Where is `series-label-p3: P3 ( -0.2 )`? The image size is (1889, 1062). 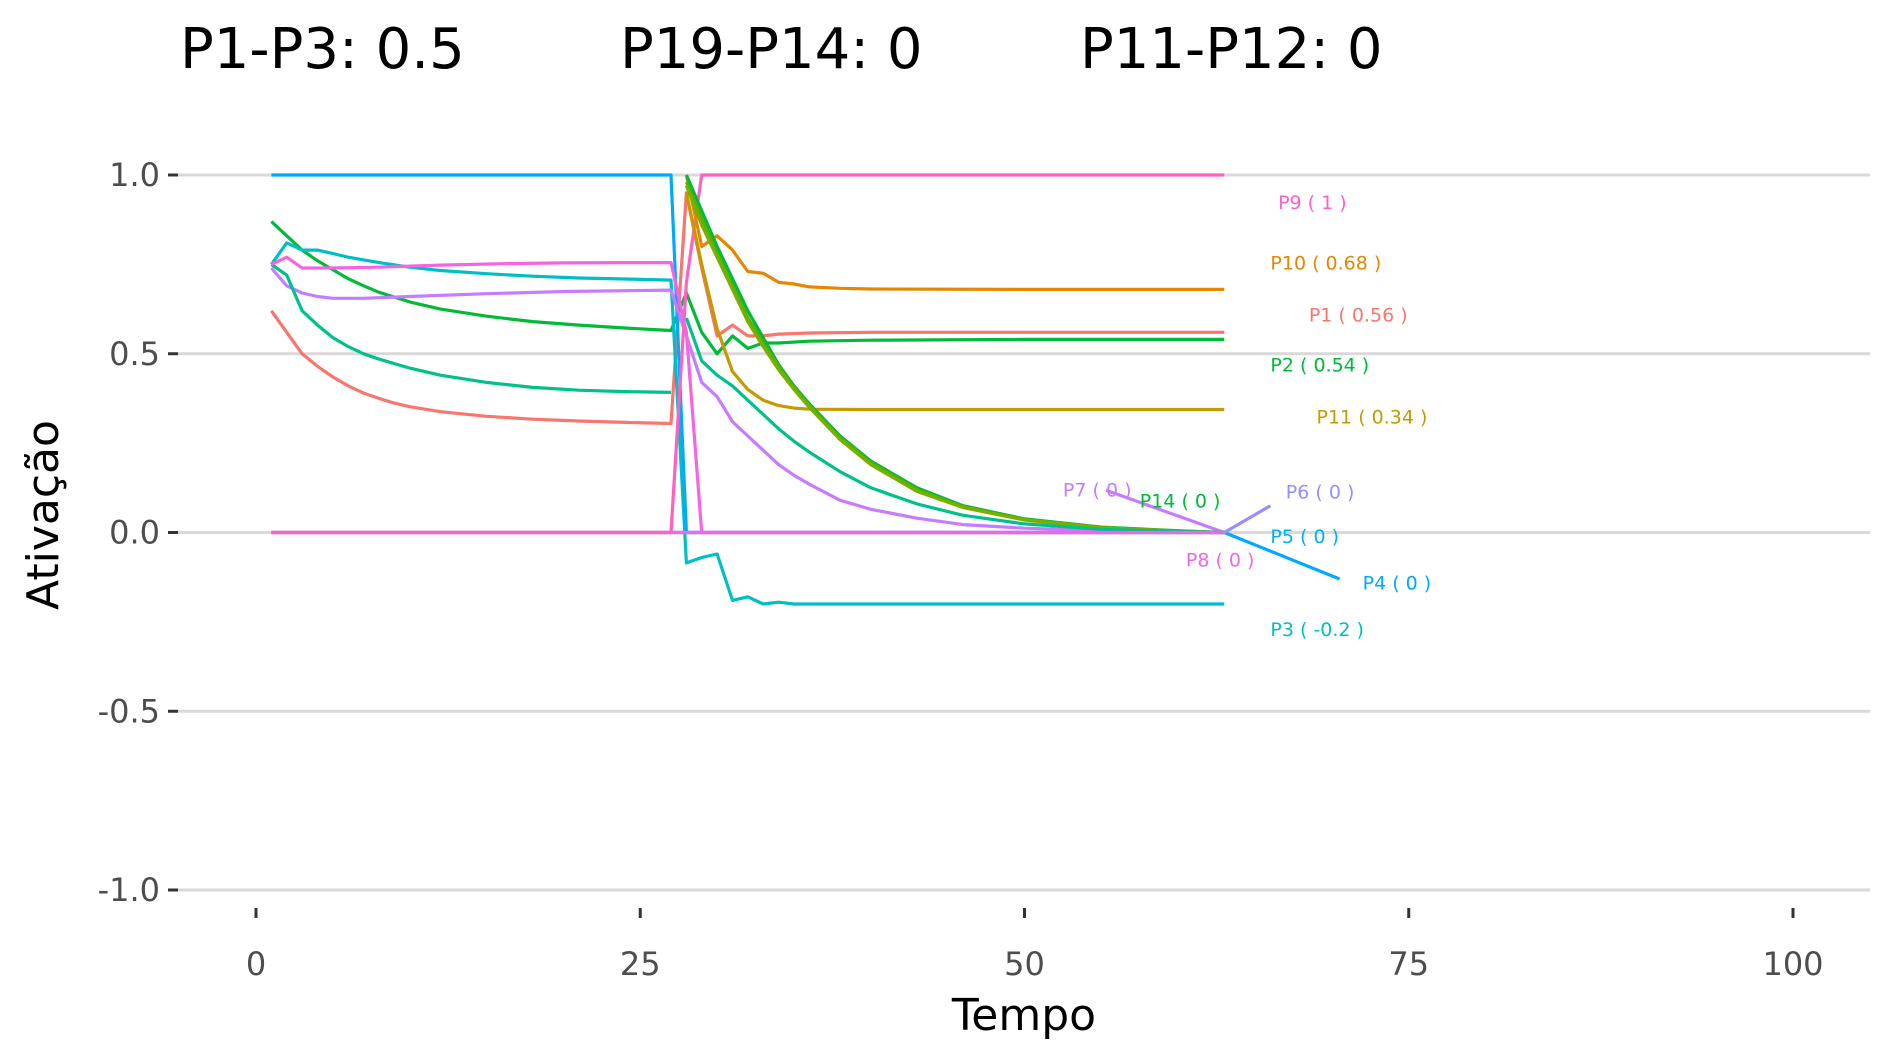 series-label-p3: P3 ( -0.2 ) is located at coordinates (1317, 630).